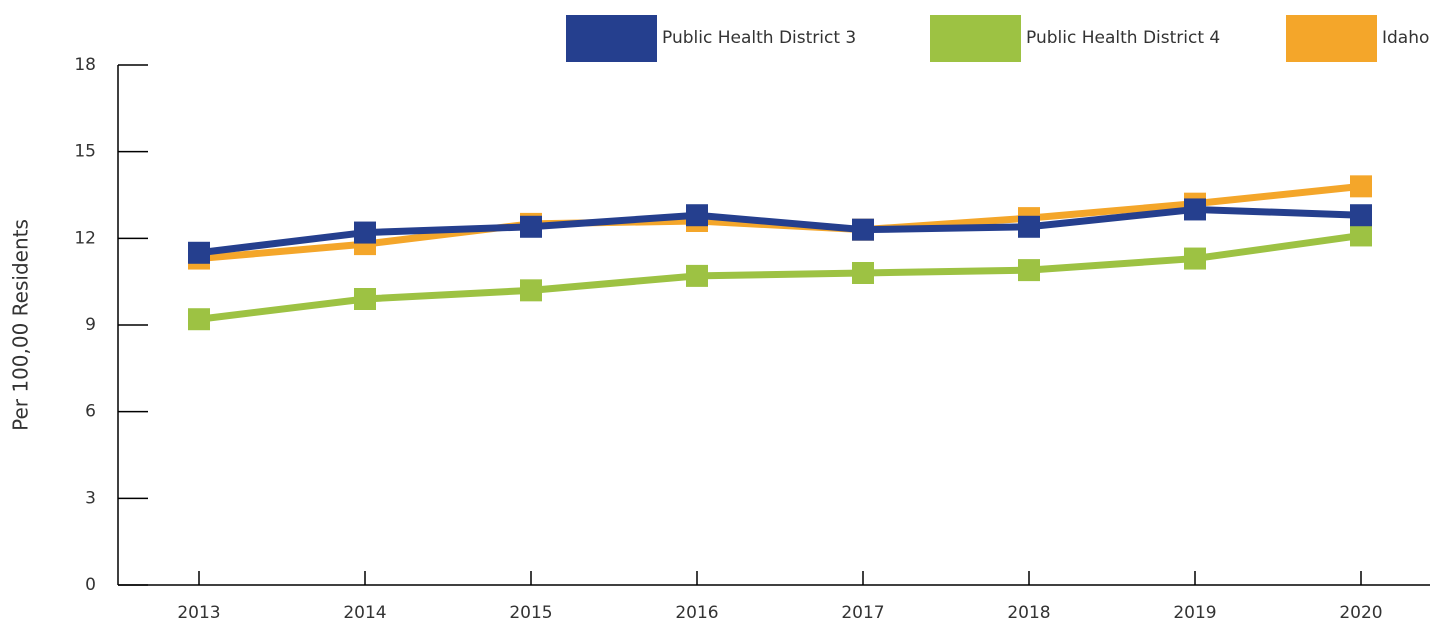 The width and height of the screenshot is (1450, 636). What do you see at coordinates (85, 238) in the screenshot?
I see `y-tick-label: 12` at bounding box center [85, 238].